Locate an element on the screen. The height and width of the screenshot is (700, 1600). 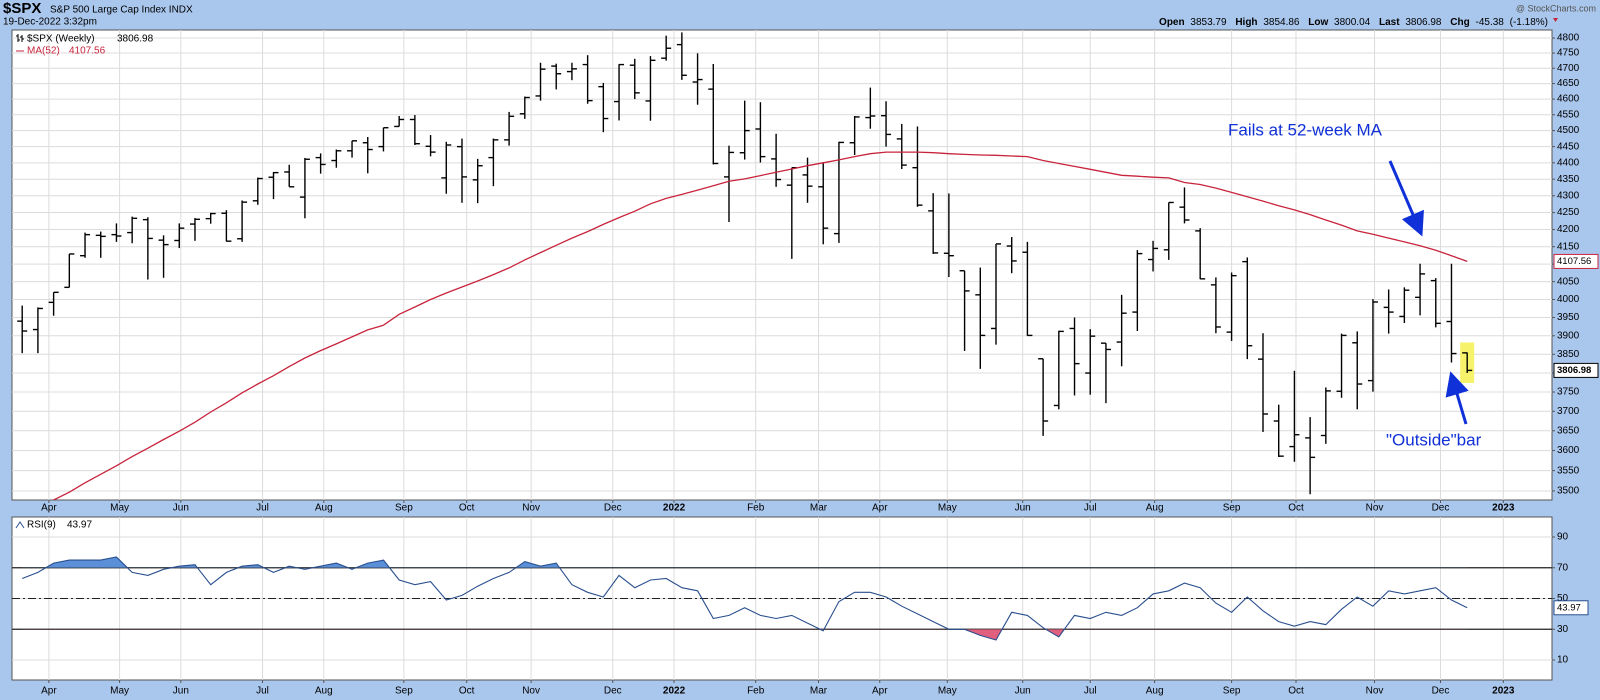
last-value: 3806.98 is located at coordinates (1423, 22).